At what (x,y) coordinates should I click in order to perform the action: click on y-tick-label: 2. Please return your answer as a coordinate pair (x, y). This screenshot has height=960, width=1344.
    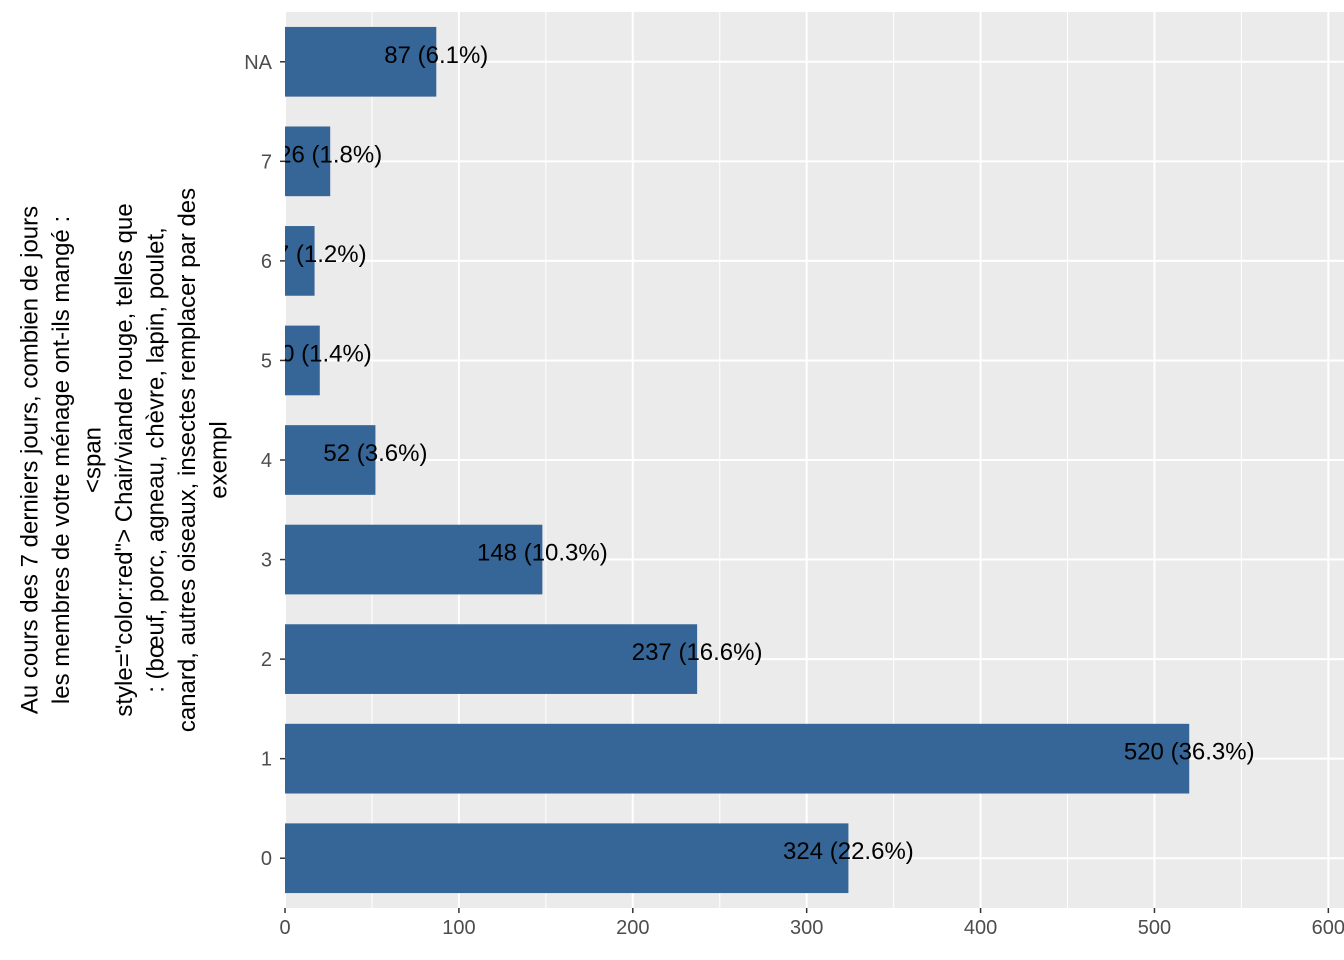
    Looking at the image, I should click on (266, 660).